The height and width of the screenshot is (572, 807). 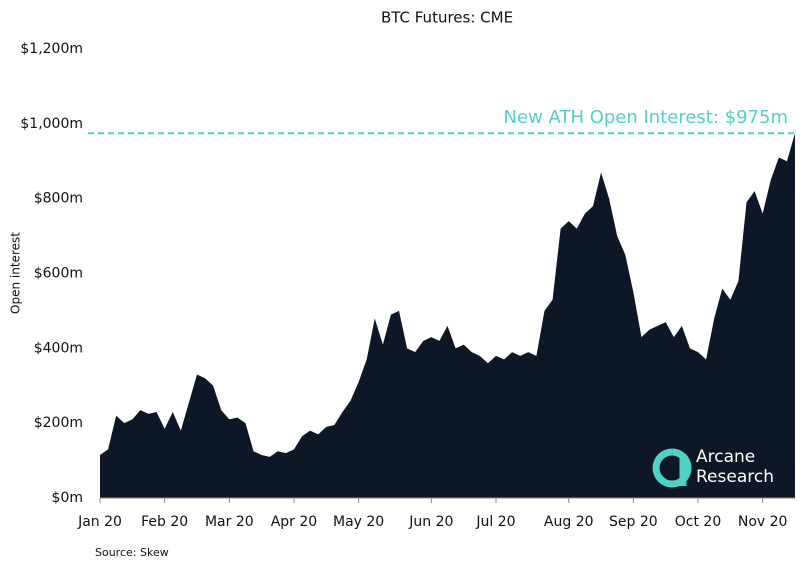 What do you see at coordinates (447, 18) in the screenshot?
I see `chart-title: BTC Futures: CME` at bounding box center [447, 18].